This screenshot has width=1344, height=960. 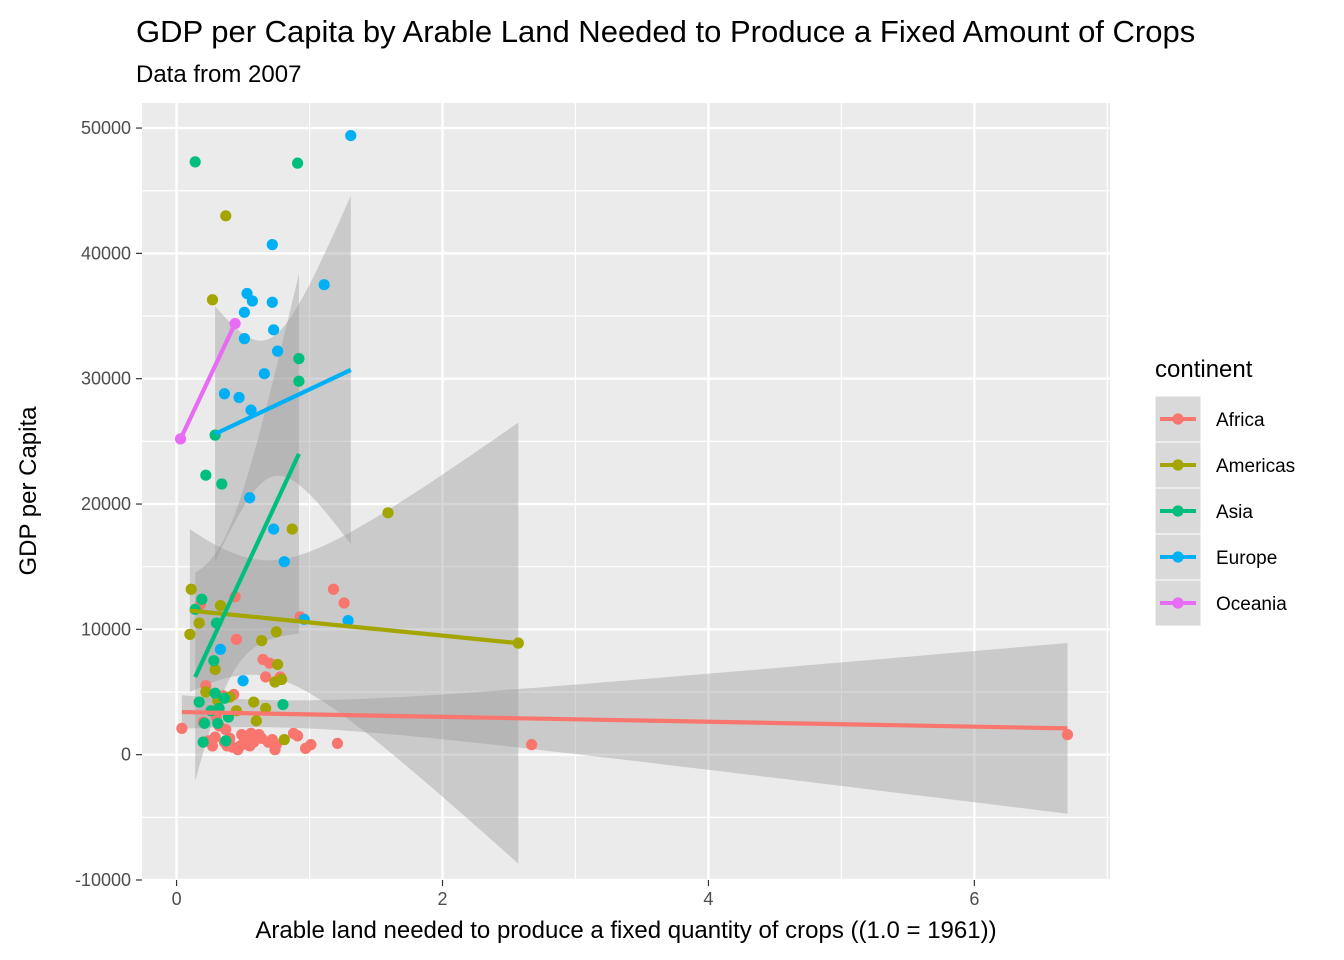 What do you see at coordinates (207, 381) in the screenshot?
I see `fit-line-oceania` at bounding box center [207, 381].